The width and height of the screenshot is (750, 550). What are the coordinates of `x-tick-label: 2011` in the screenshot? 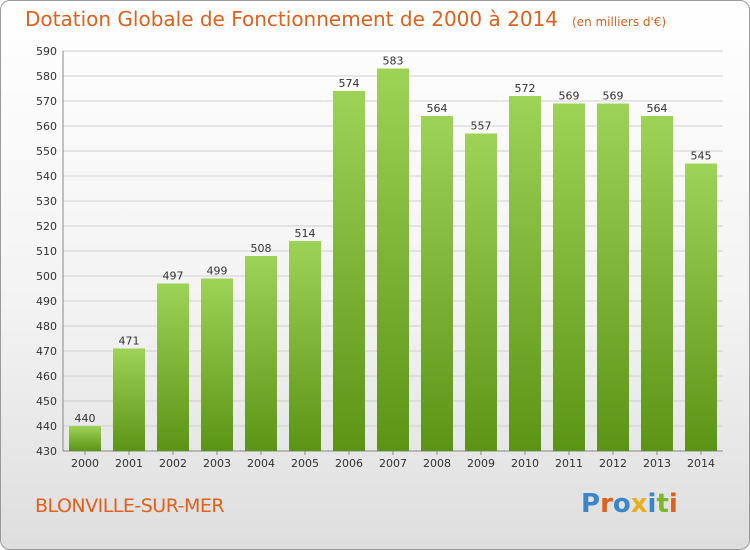 It's located at (569, 463).